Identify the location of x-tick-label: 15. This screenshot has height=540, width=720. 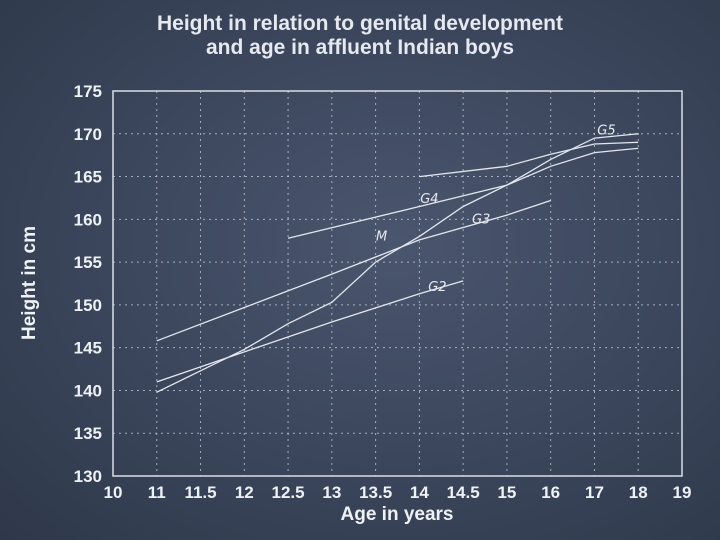
(506, 492).